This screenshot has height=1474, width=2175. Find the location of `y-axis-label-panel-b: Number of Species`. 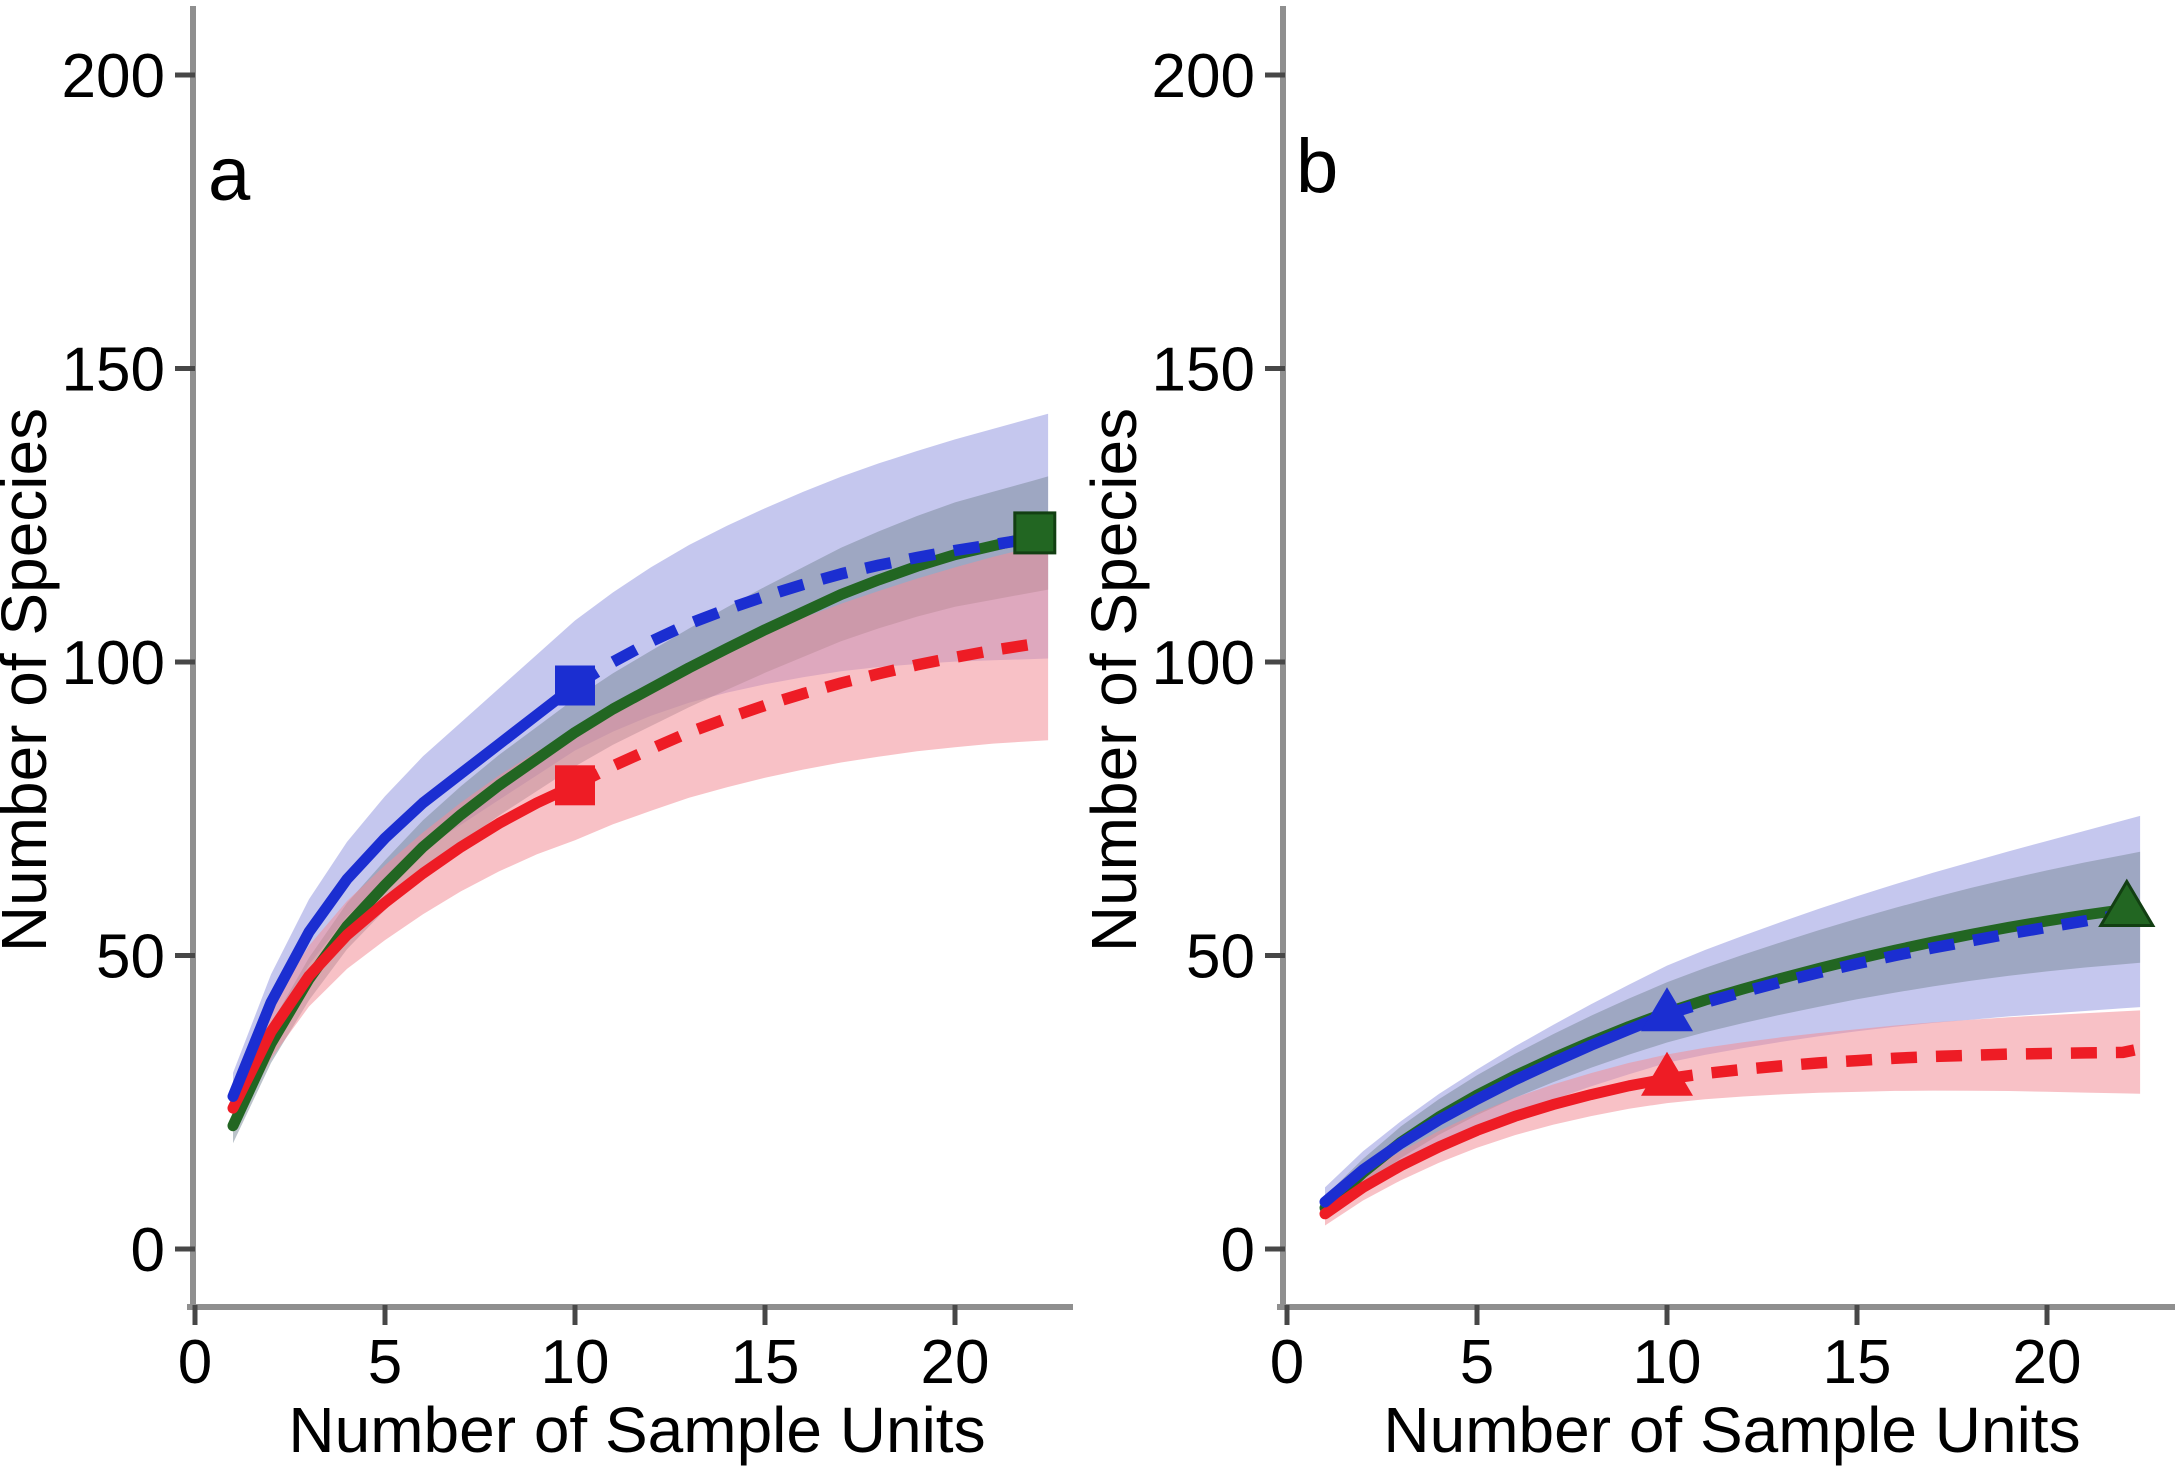

y-axis-label-panel-b: Number of Species is located at coordinates (1114, 680).